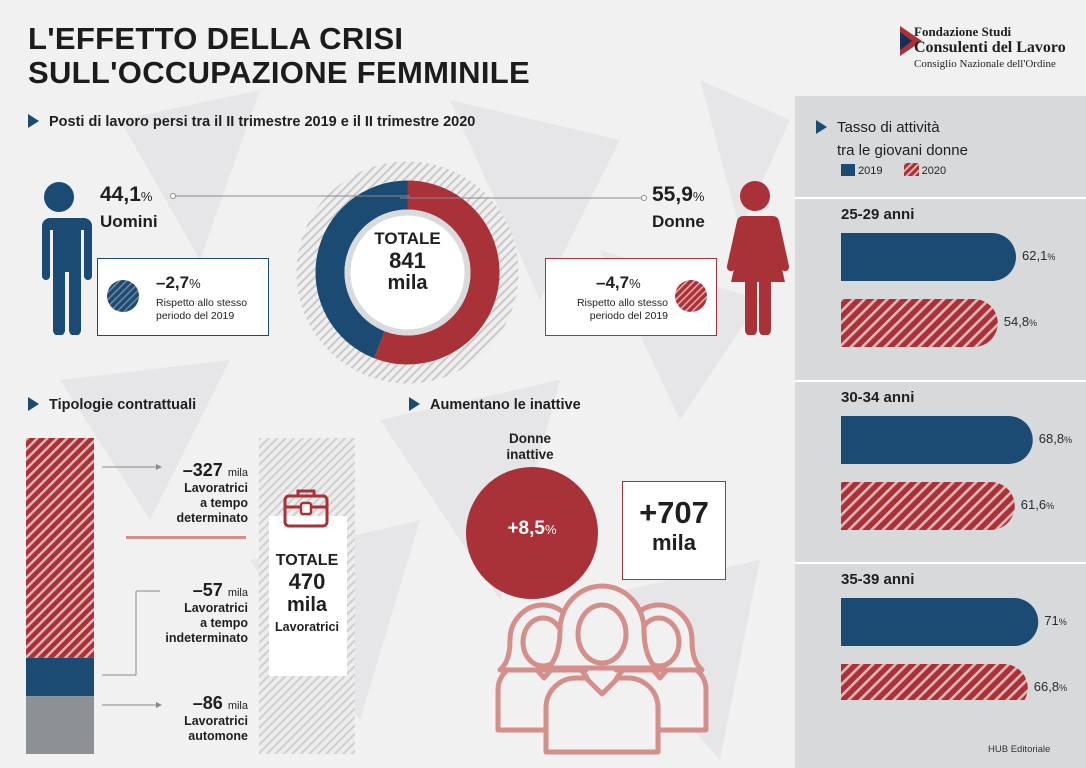  What do you see at coordinates (307, 581) in the screenshot?
I see `tipologie-total-value: 470` at bounding box center [307, 581].